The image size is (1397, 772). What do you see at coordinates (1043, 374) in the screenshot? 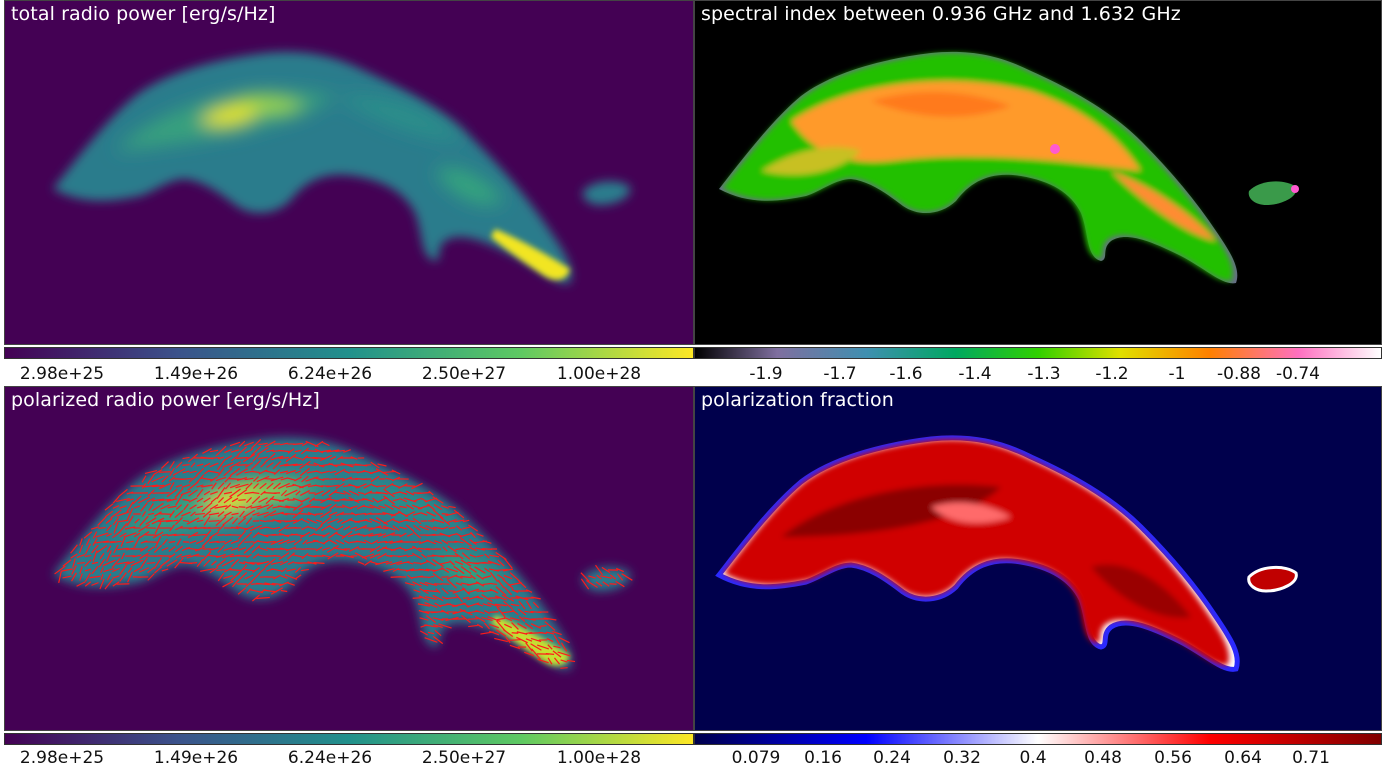
I see `colorbar-tick-label: -1.3` at bounding box center [1043, 374].